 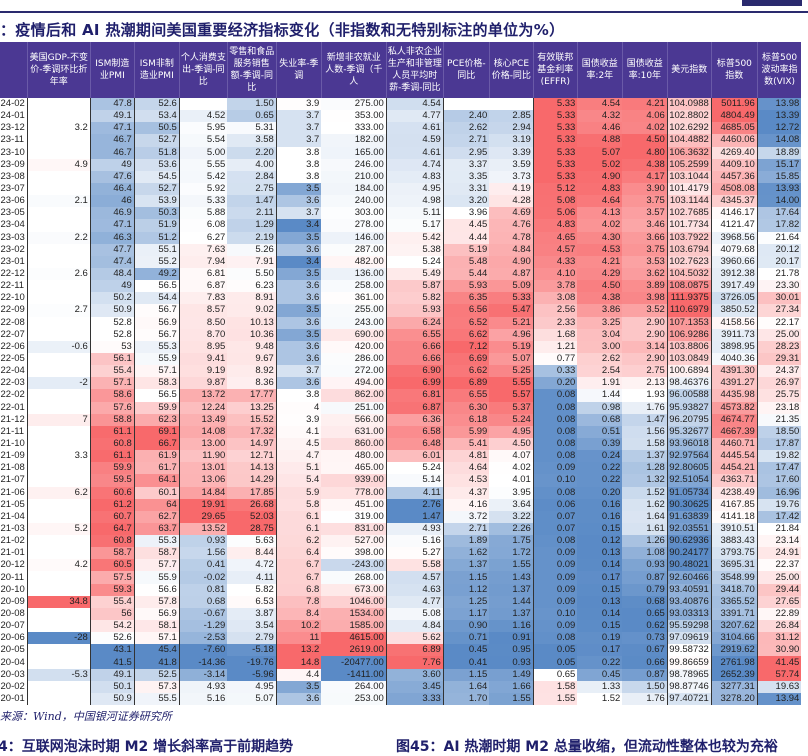 I want to click on table-cell: 15.52, so click(x=252, y=419).